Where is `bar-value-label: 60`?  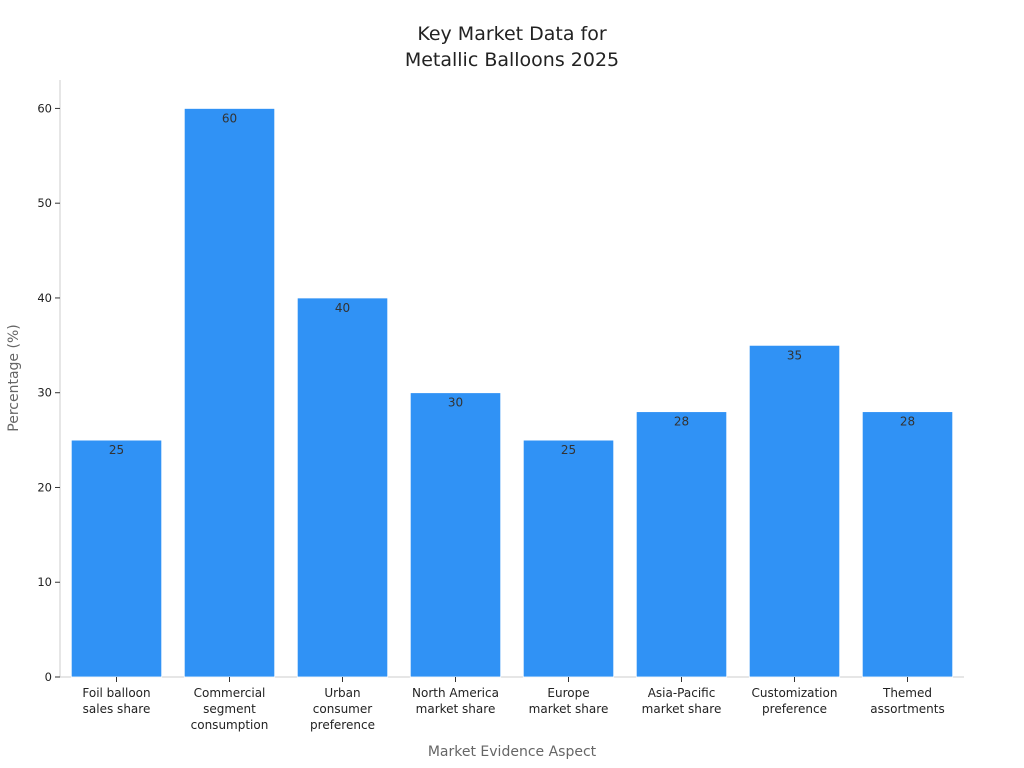
bar-value-label: 60 is located at coordinates (229, 118).